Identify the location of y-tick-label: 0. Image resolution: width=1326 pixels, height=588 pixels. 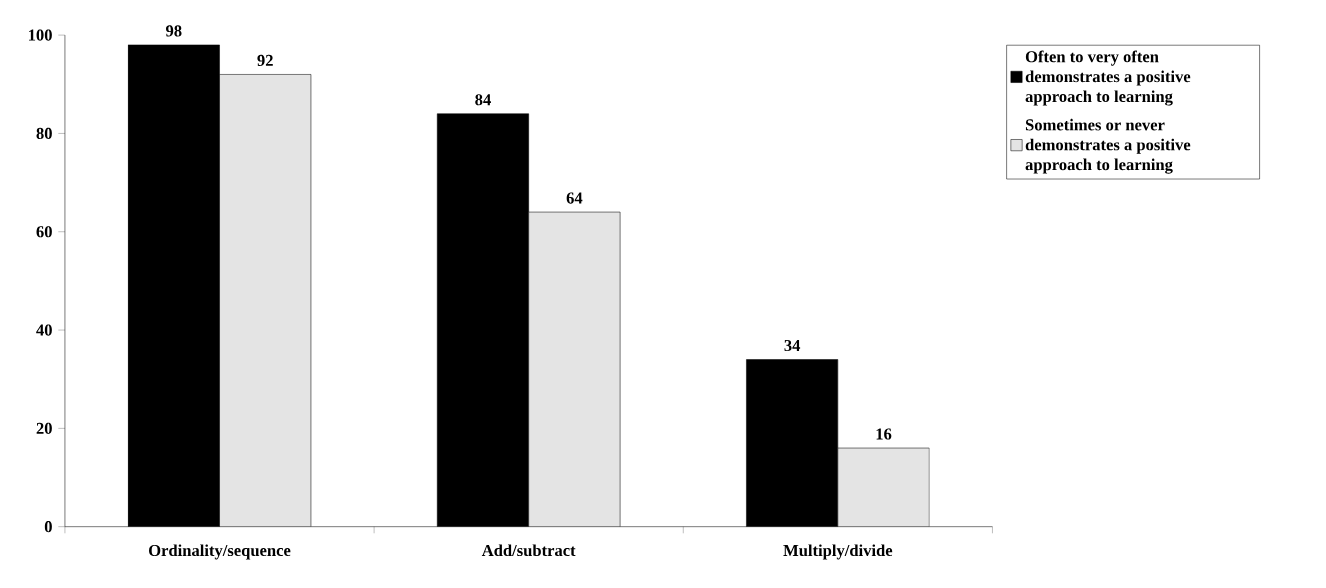
(48, 526).